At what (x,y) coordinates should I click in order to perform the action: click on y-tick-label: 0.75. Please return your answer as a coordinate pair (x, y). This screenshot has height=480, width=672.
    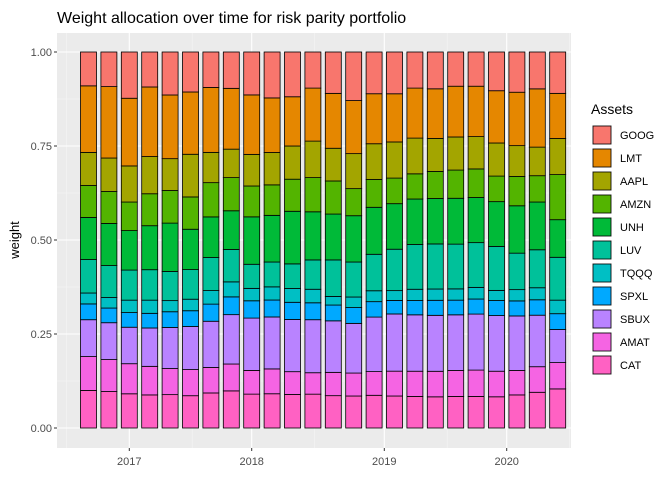
    Looking at the image, I should click on (41, 147).